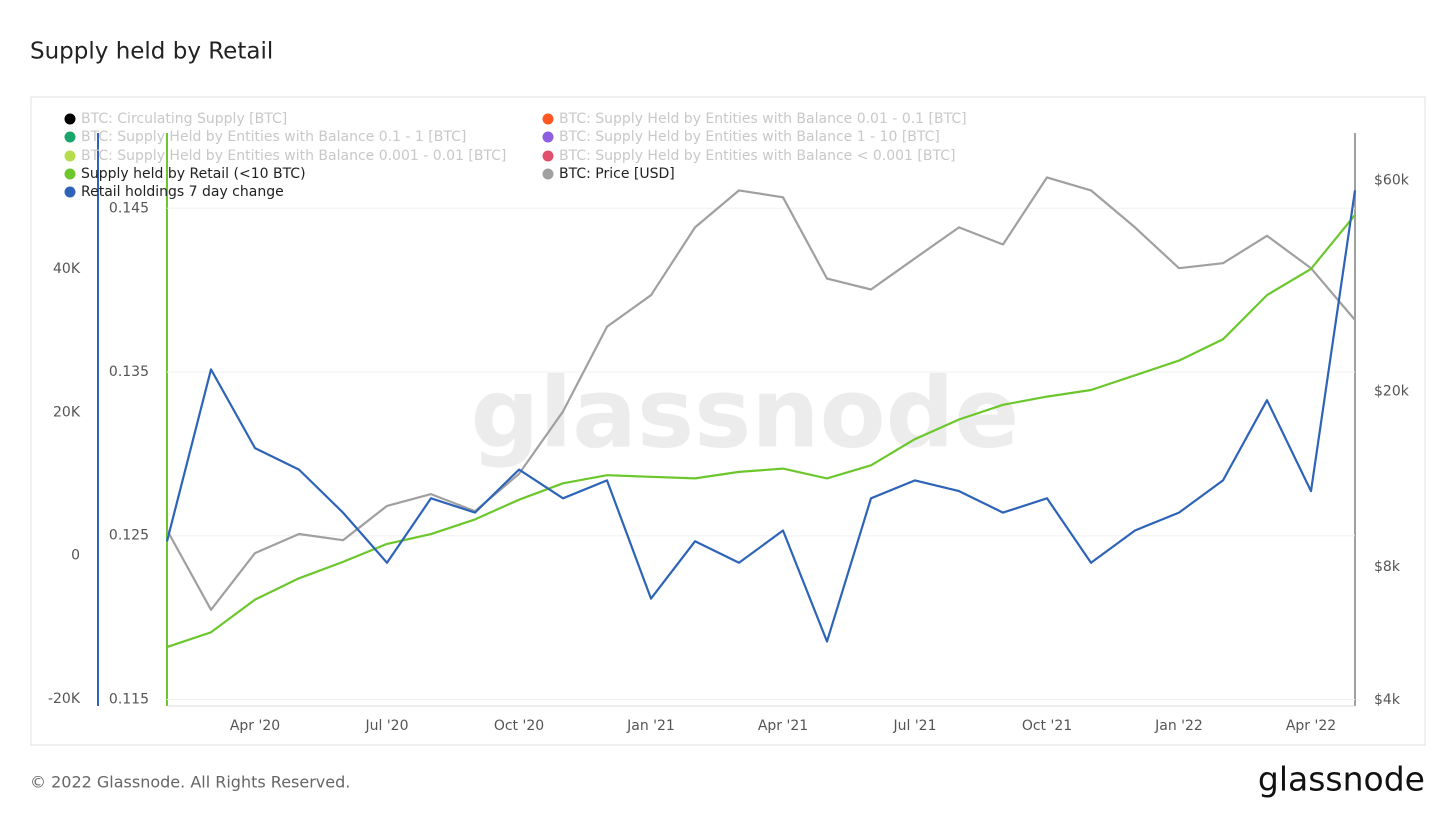 The image size is (1456, 823). What do you see at coordinates (129, 536) in the screenshot?
I see `y-tick-label: 0.125` at bounding box center [129, 536].